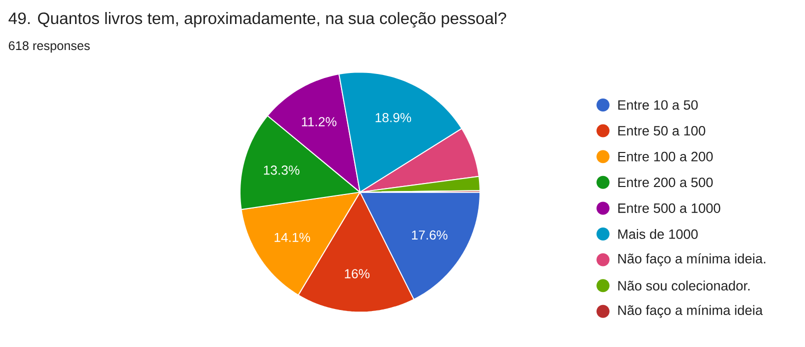 The height and width of the screenshot is (347, 805). What do you see at coordinates (430, 235) in the screenshot?
I see `data-label: 17.6%` at bounding box center [430, 235].